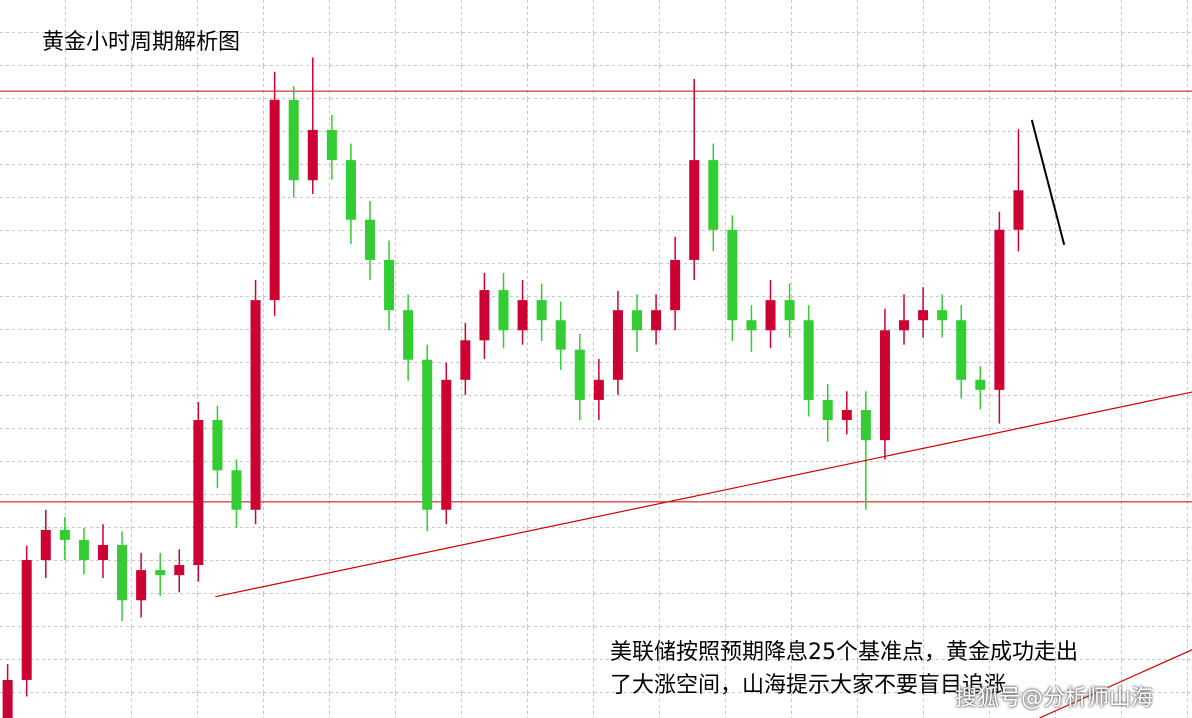  What do you see at coordinates (141, 42) in the screenshot?
I see `chart-title: 黄金小时周期解析图` at bounding box center [141, 42].